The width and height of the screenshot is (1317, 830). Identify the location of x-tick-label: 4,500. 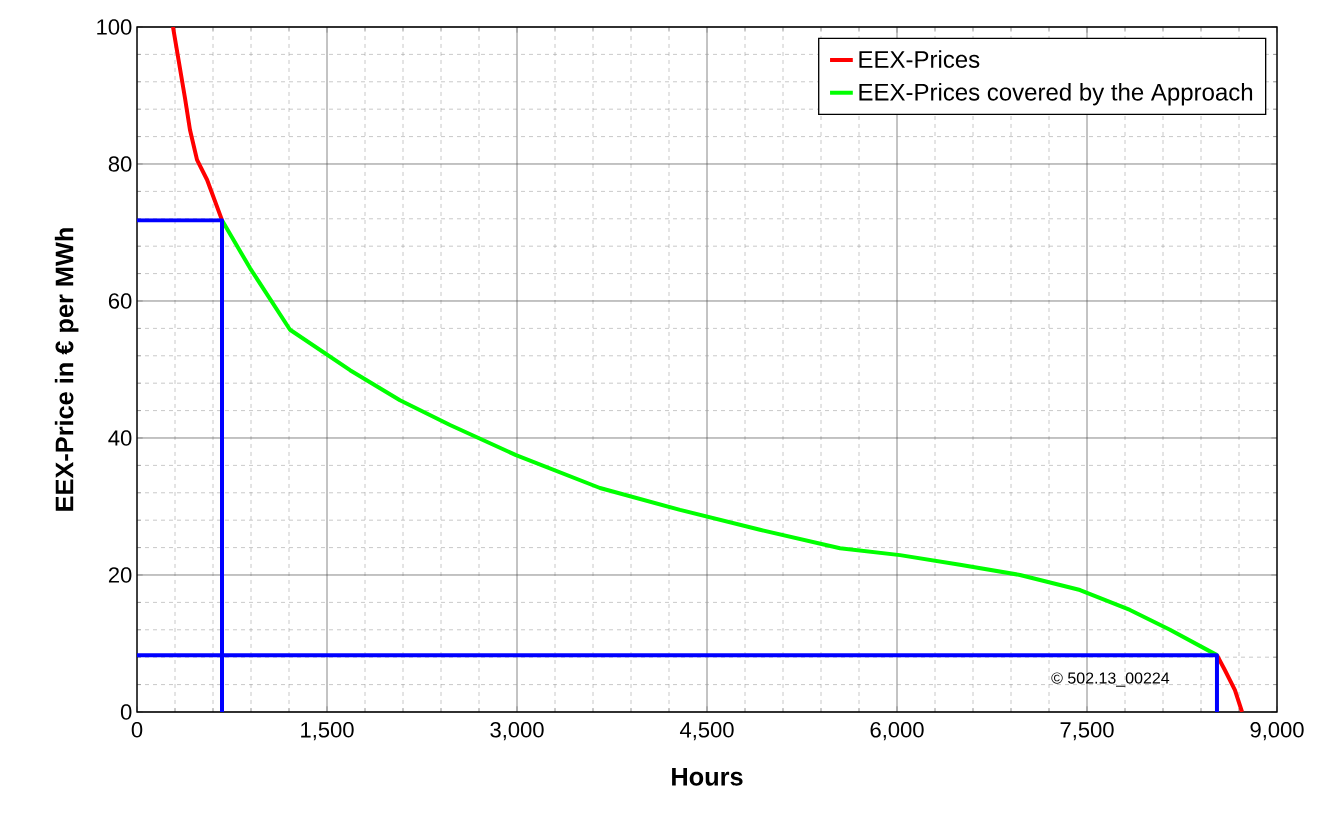
(706, 731).